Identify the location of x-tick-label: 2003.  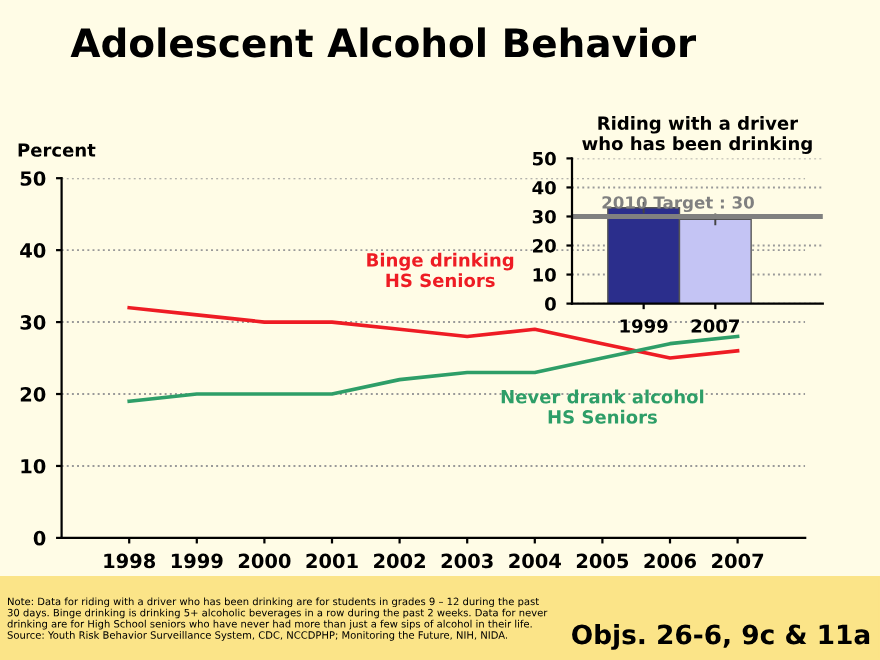
(467, 561).